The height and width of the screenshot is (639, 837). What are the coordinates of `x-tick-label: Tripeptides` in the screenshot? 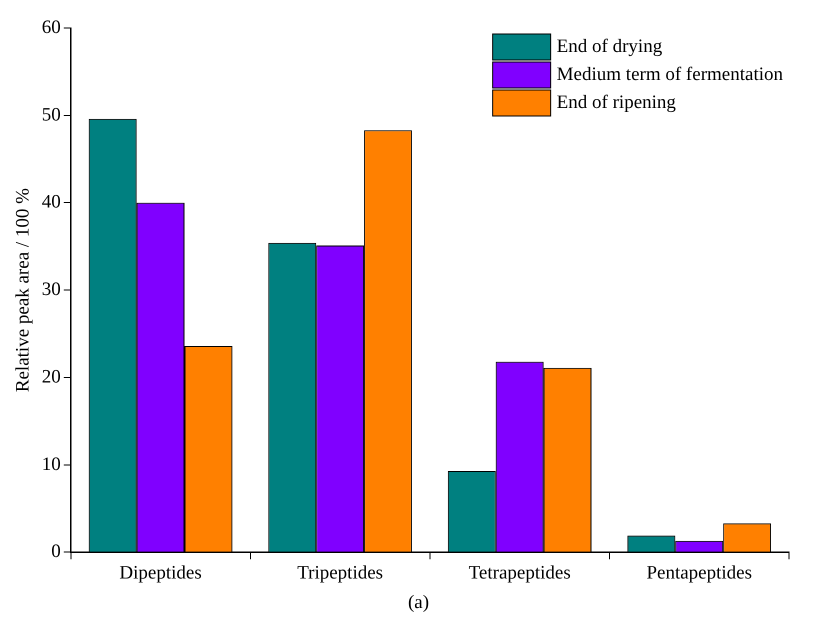 It's located at (340, 573).